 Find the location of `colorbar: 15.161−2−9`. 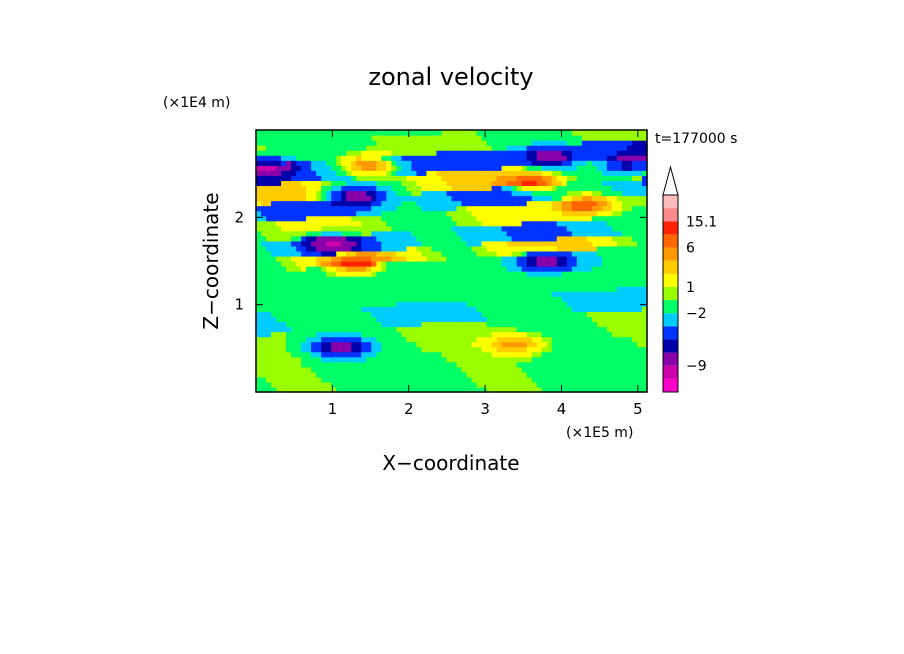

colorbar: 15.161−2−9 is located at coordinates (689, 279).